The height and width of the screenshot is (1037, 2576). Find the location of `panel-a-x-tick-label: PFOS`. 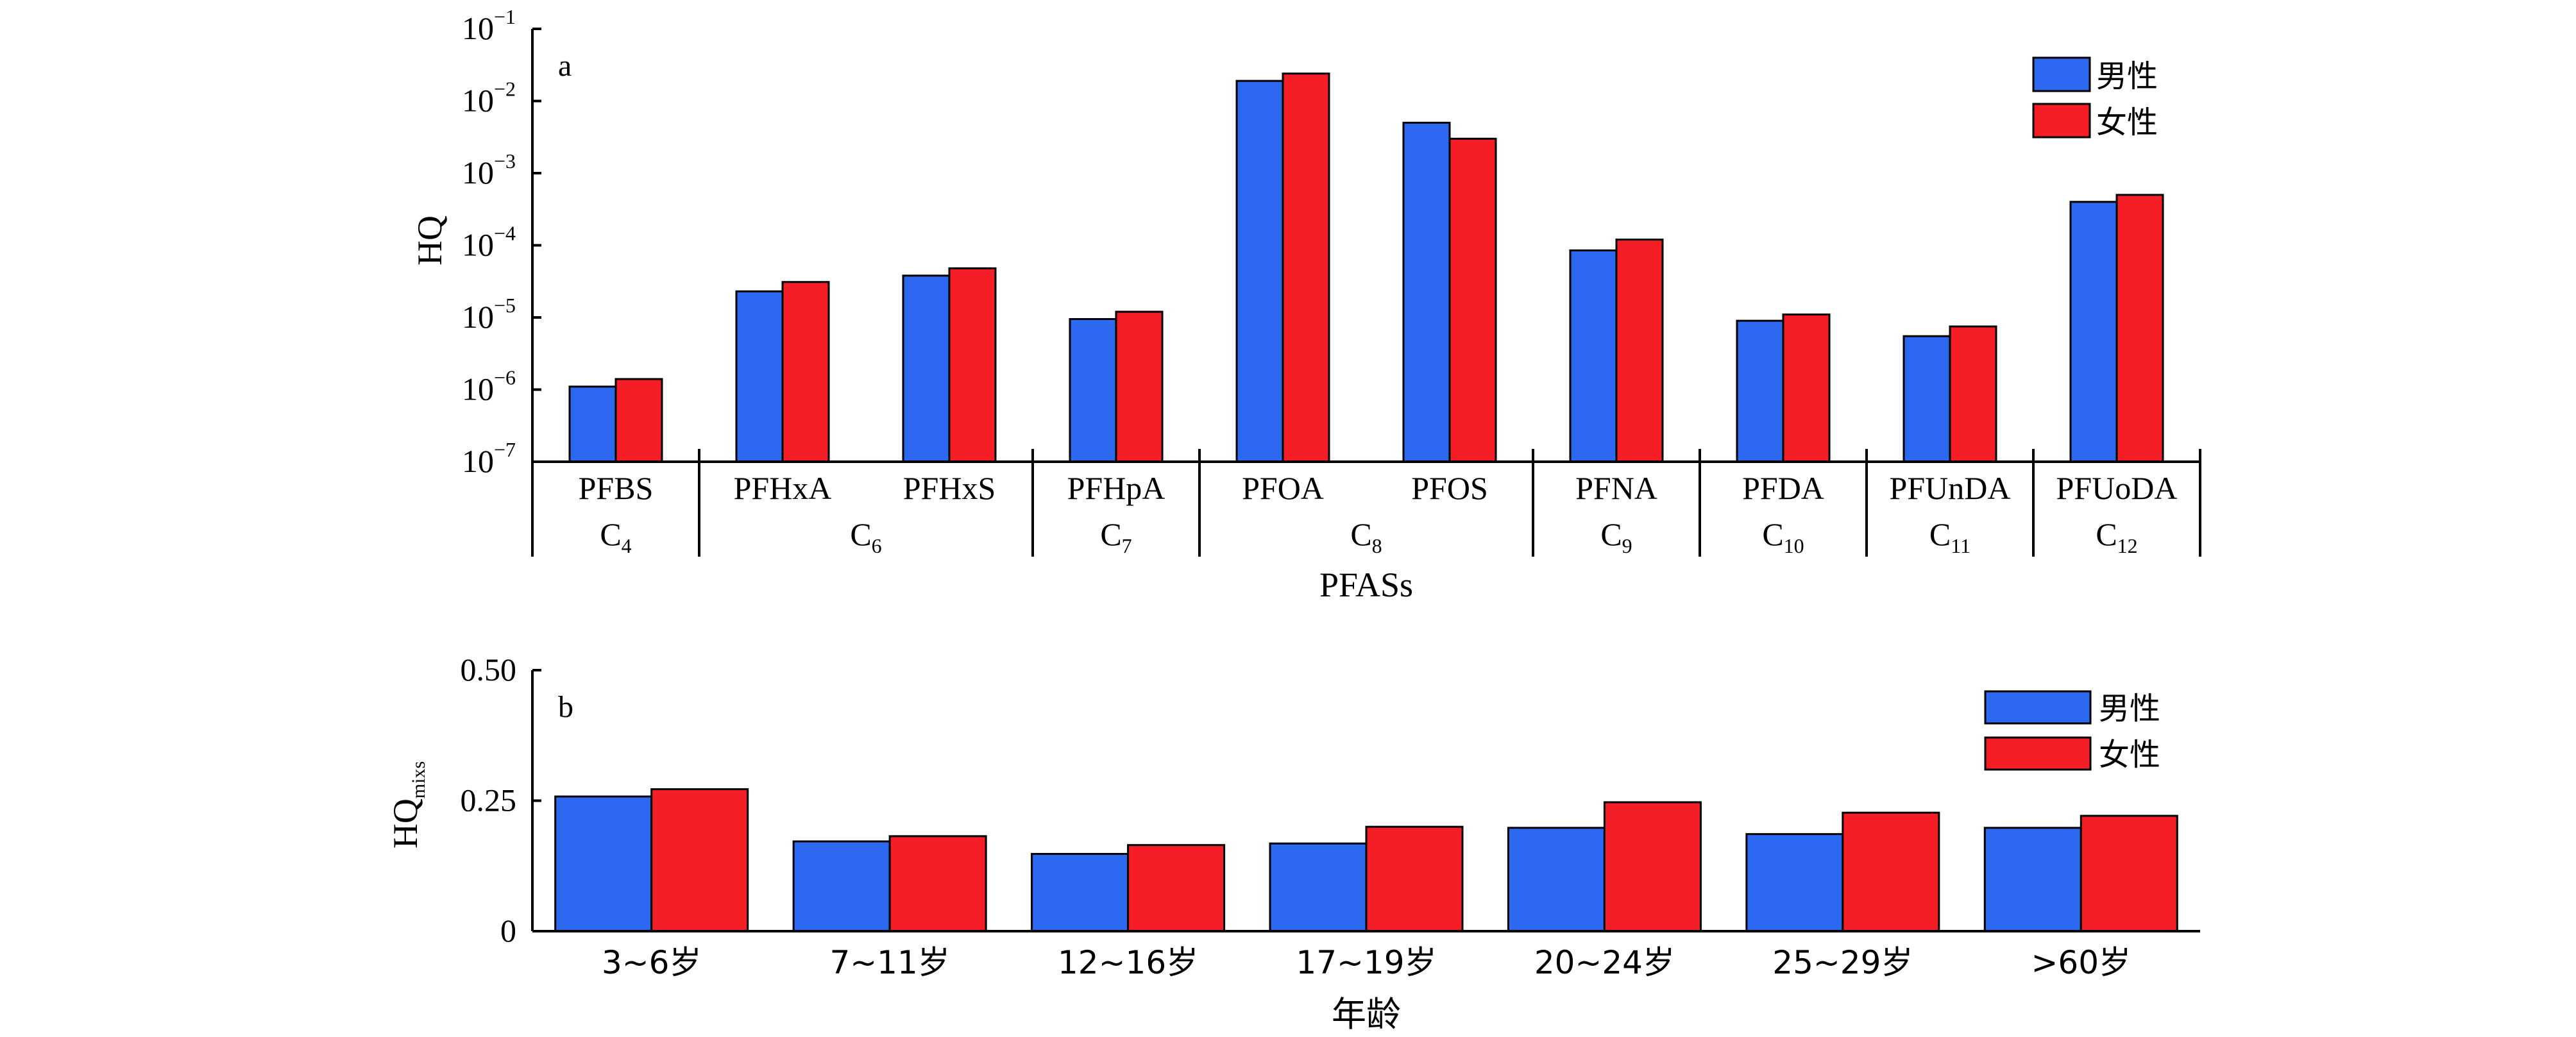

panel-a-x-tick-label: PFOS is located at coordinates (1449, 488).